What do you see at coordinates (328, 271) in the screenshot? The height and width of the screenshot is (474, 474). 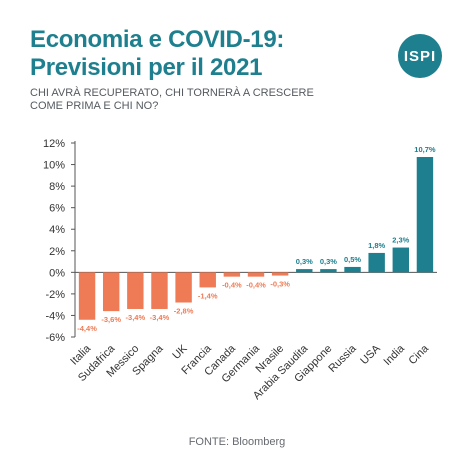 I see `bar-giappone` at bounding box center [328, 271].